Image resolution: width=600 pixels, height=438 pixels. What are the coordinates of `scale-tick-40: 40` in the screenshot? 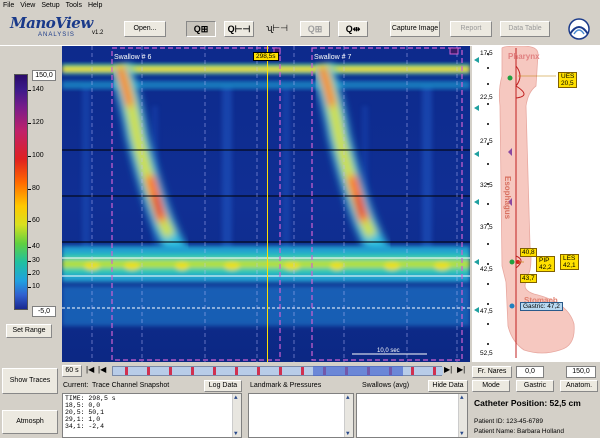 It's located at (36, 246).